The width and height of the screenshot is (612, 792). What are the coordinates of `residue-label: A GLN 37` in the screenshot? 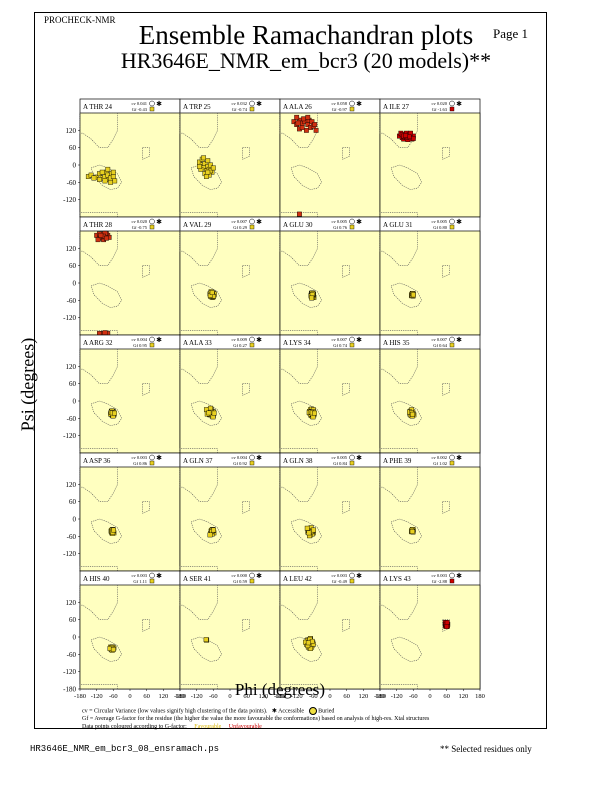 It's located at (198, 461).